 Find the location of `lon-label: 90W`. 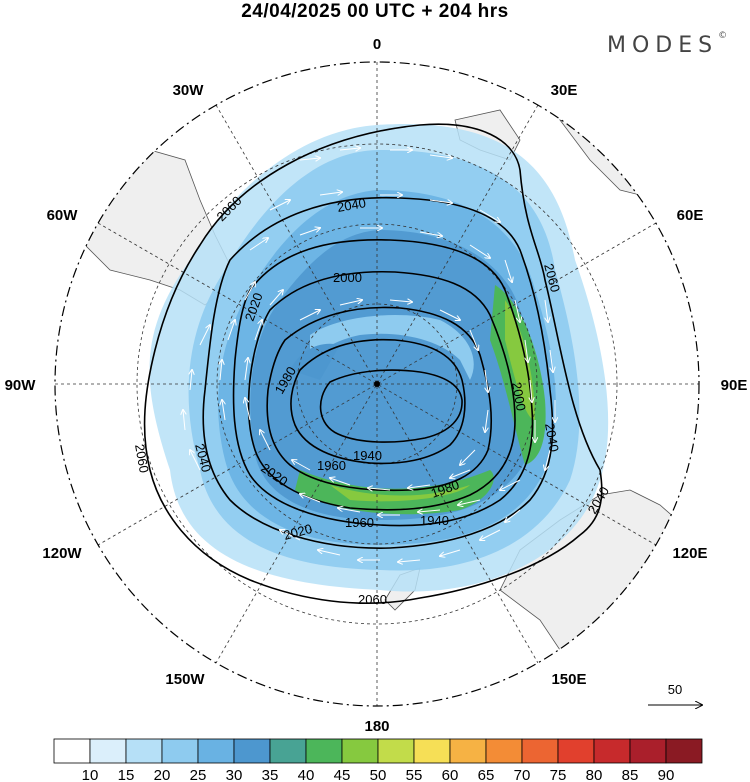

lon-label: 90W is located at coordinates (21, 385).